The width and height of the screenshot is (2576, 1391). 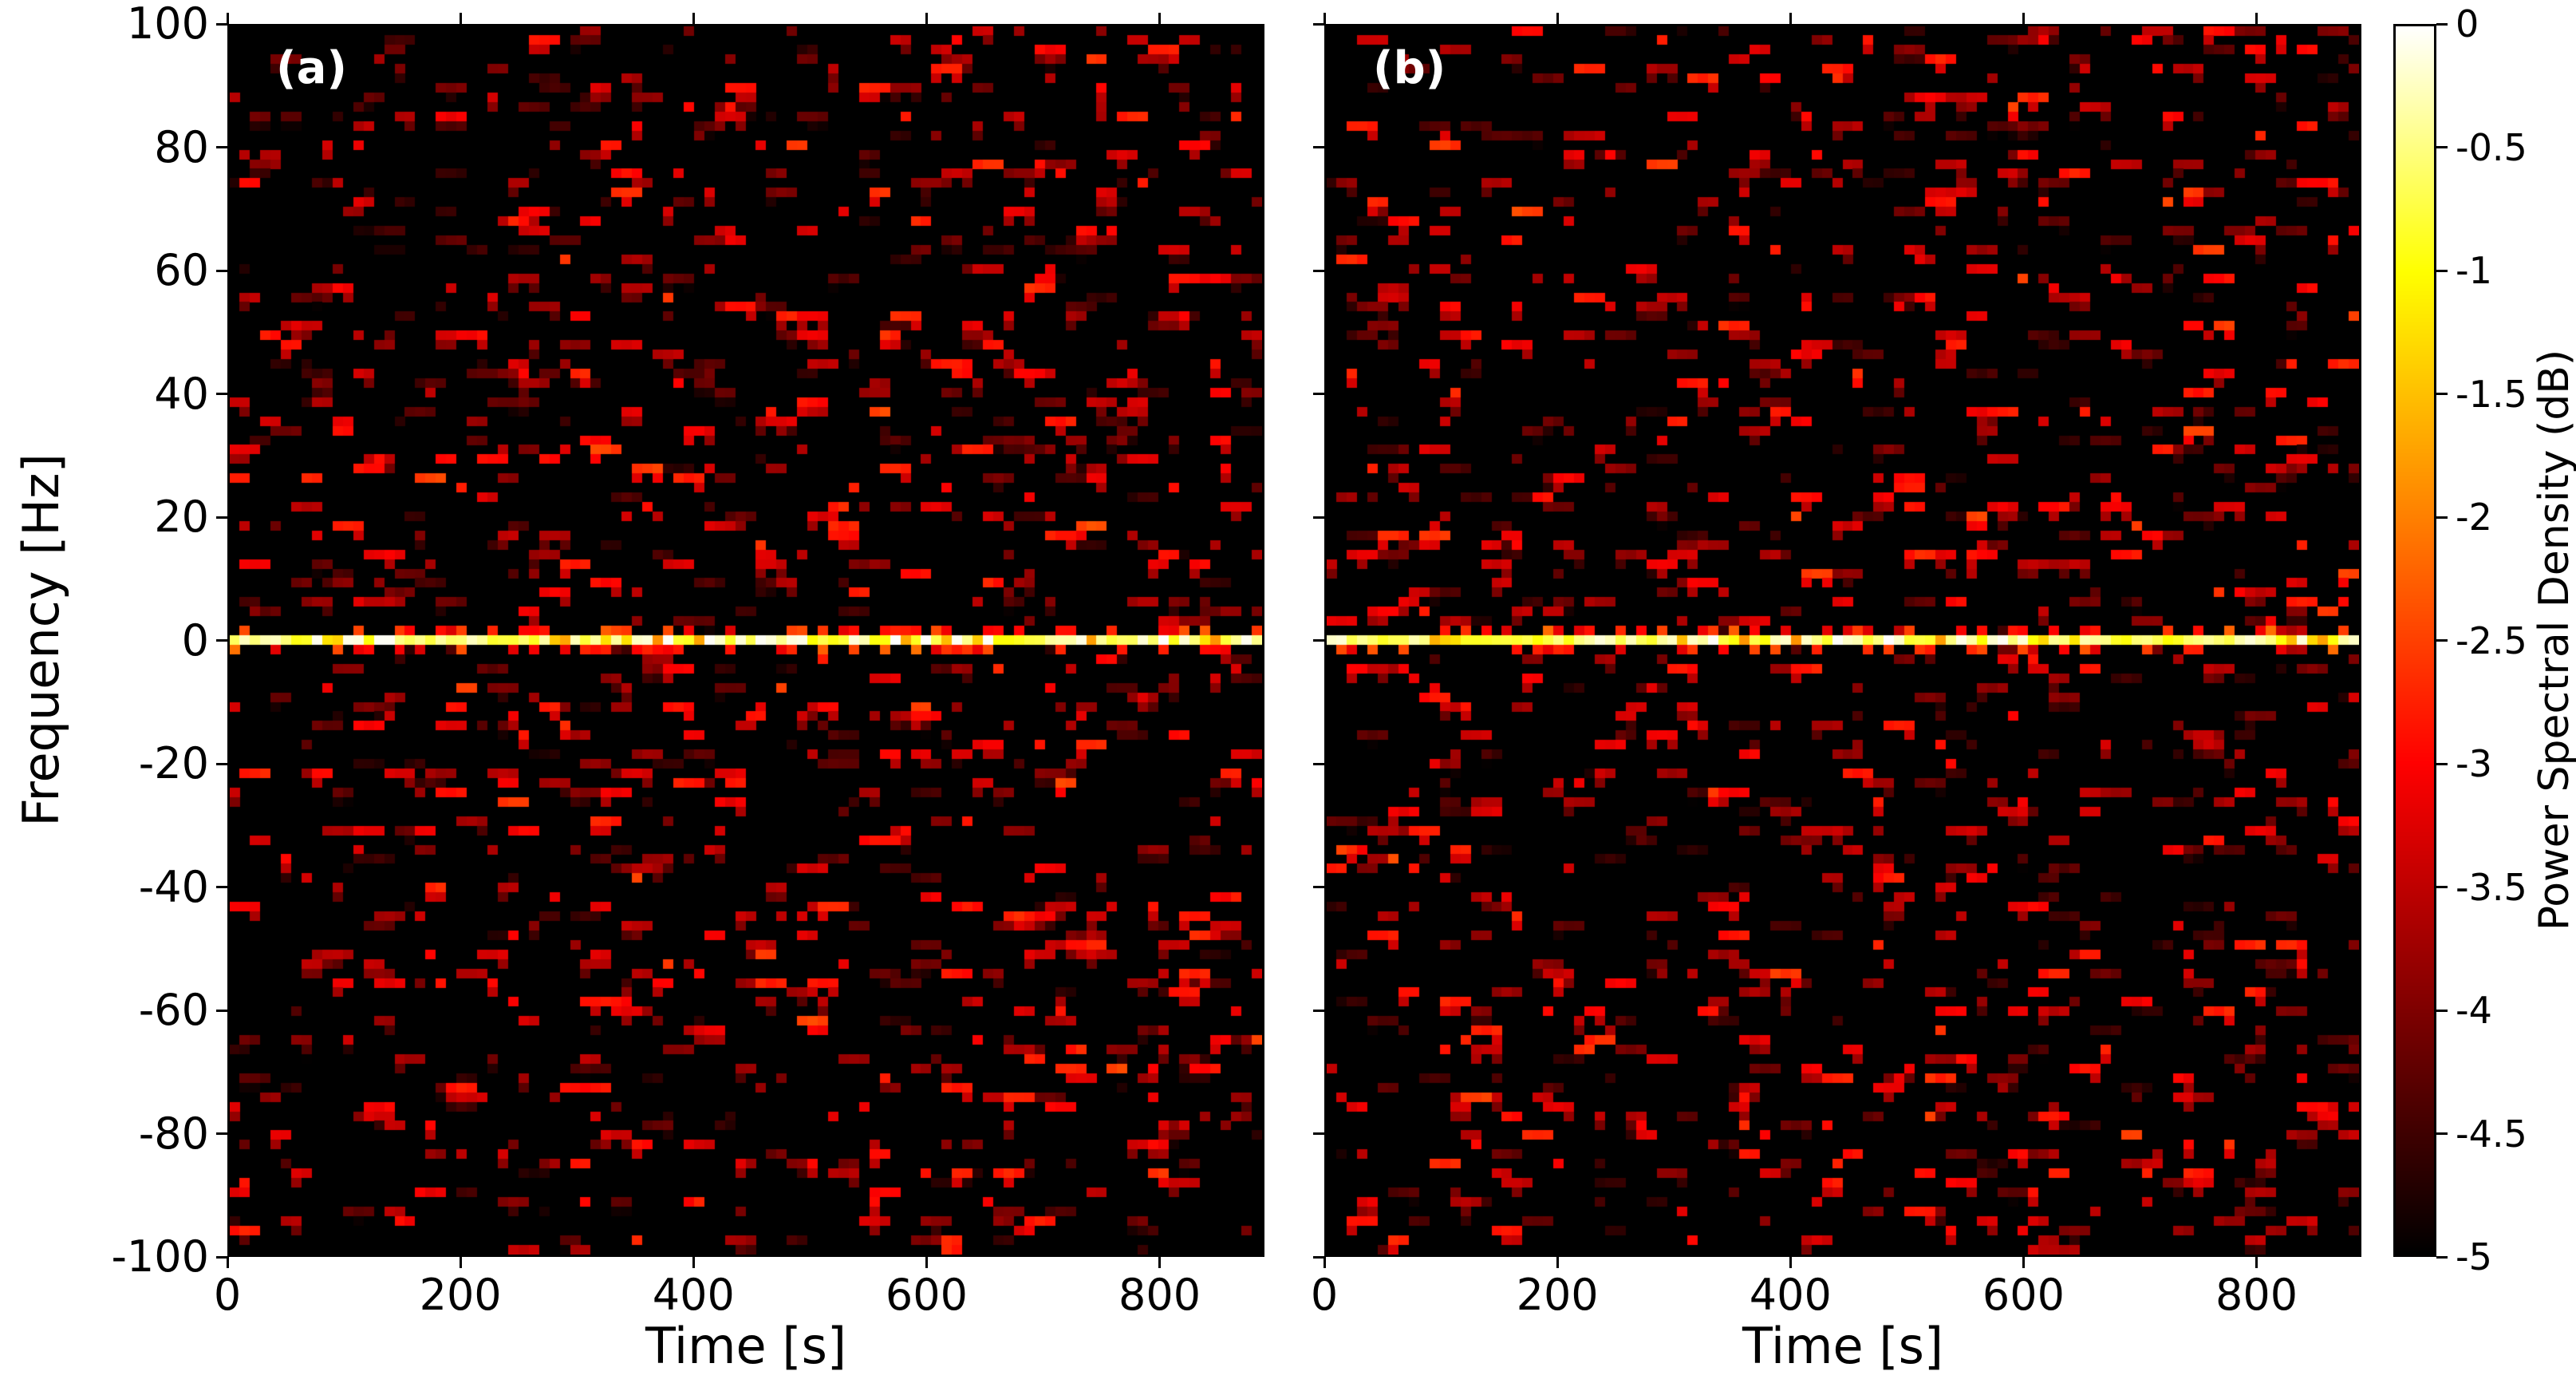 I want to click on y-tick-label: 80, so click(x=182, y=146).